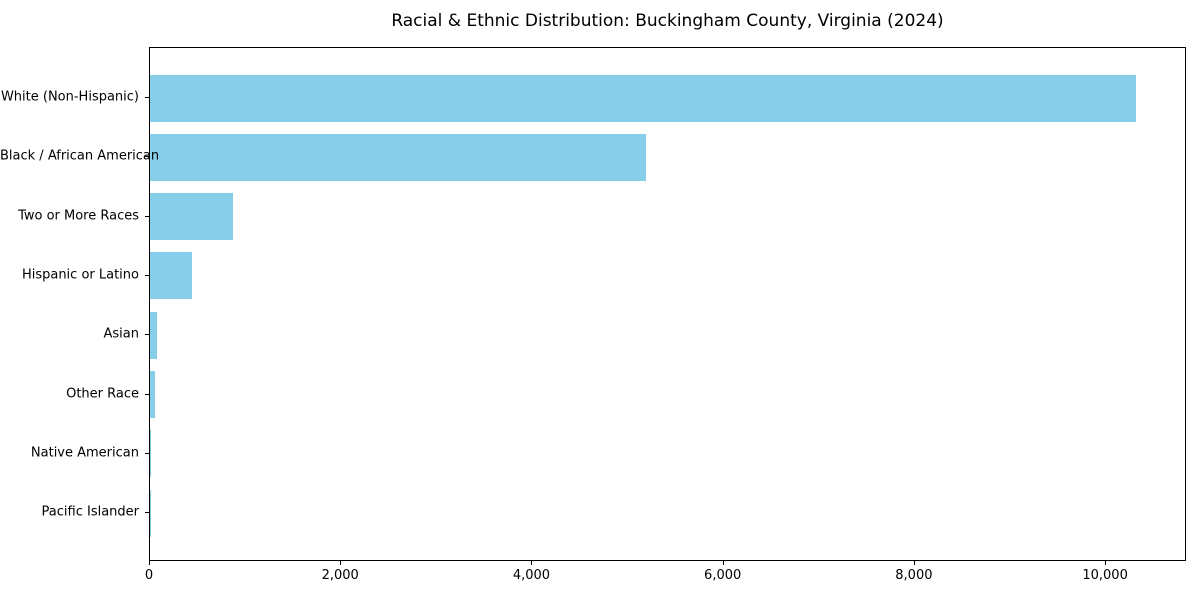  Describe the element at coordinates (532, 563) in the screenshot. I see `xtick-mark-4,000` at that location.